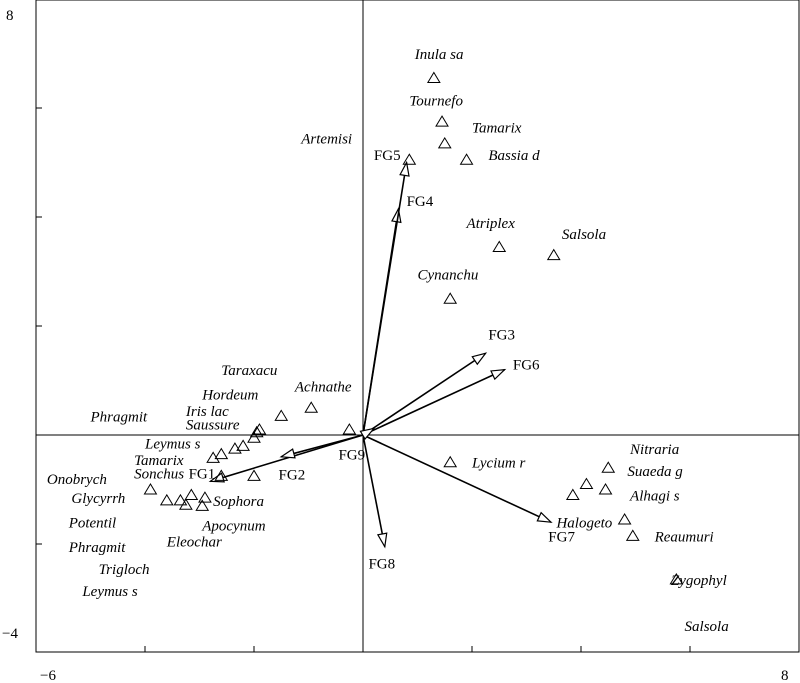 The width and height of the screenshot is (800, 683). What do you see at coordinates (170, 430) in the screenshot?
I see `species-point: Phragmit` at bounding box center [170, 430].